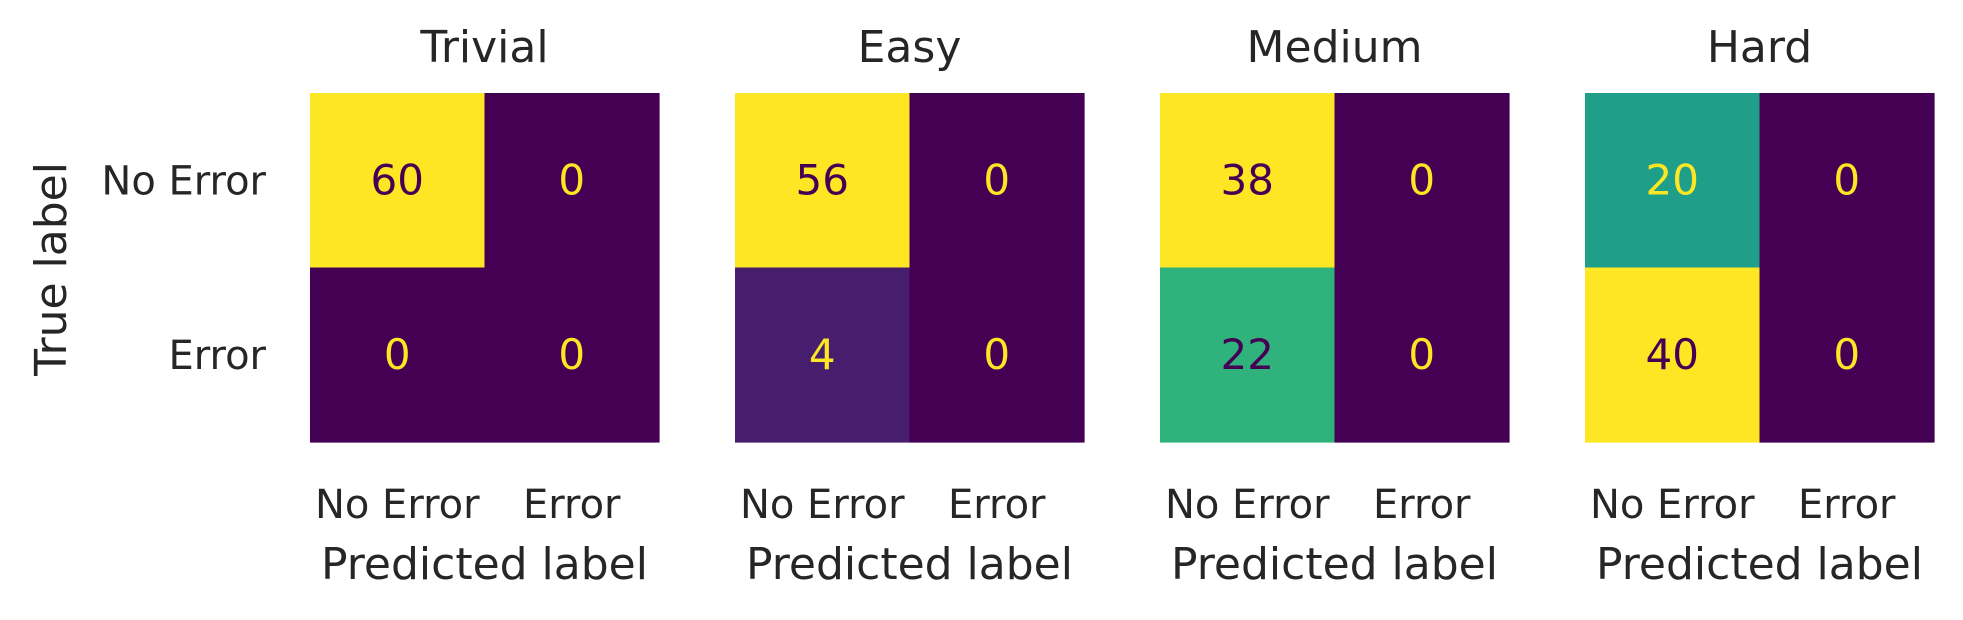  I want to click on cell-value: 56, so click(822, 179).